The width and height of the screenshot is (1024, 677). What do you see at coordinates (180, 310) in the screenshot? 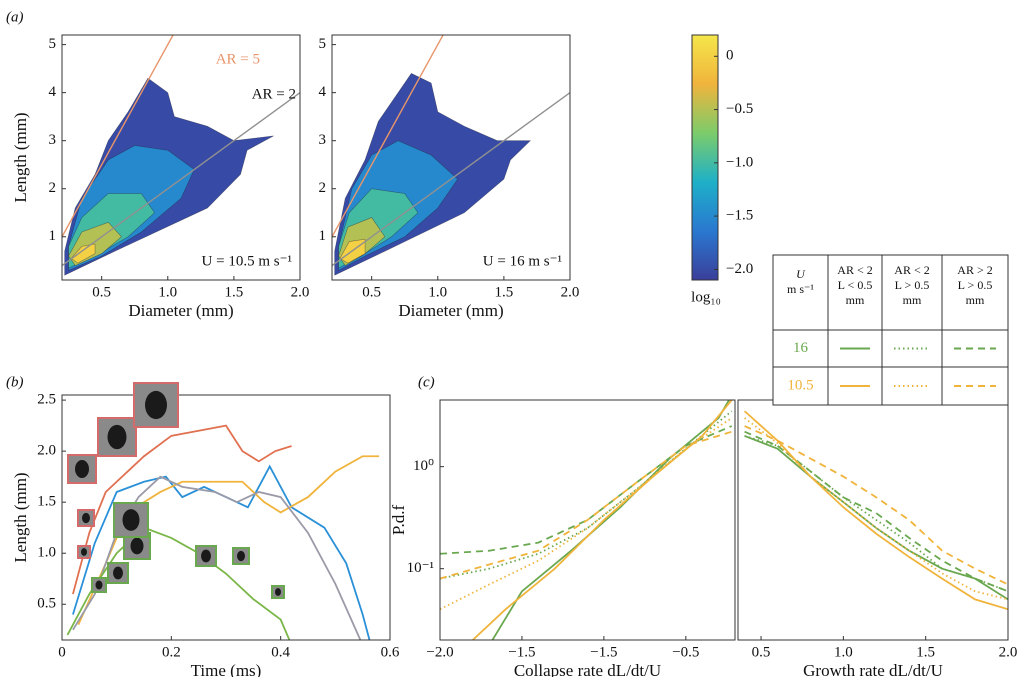
I see `x-axis-label: Diameter (mm)` at bounding box center [180, 310].